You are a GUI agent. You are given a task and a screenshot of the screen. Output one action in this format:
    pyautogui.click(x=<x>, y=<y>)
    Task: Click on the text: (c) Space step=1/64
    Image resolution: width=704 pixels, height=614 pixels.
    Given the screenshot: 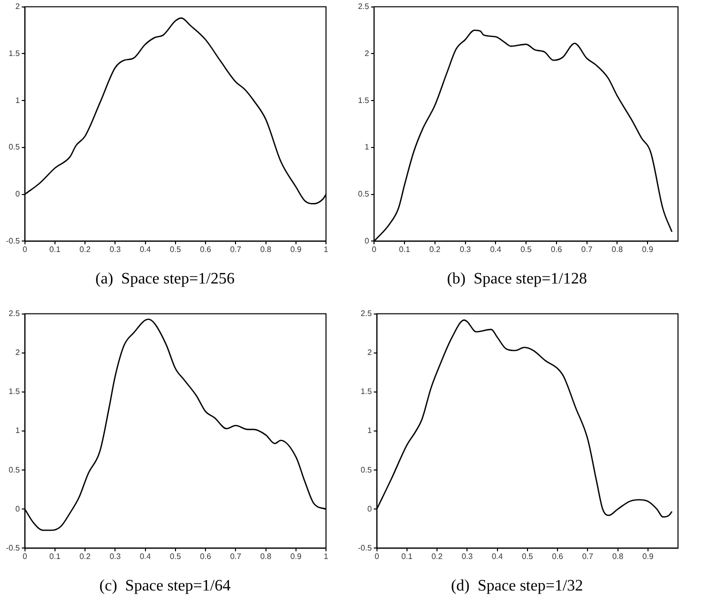 What is the action you would take?
    pyautogui.click(x=165, y=586)
    